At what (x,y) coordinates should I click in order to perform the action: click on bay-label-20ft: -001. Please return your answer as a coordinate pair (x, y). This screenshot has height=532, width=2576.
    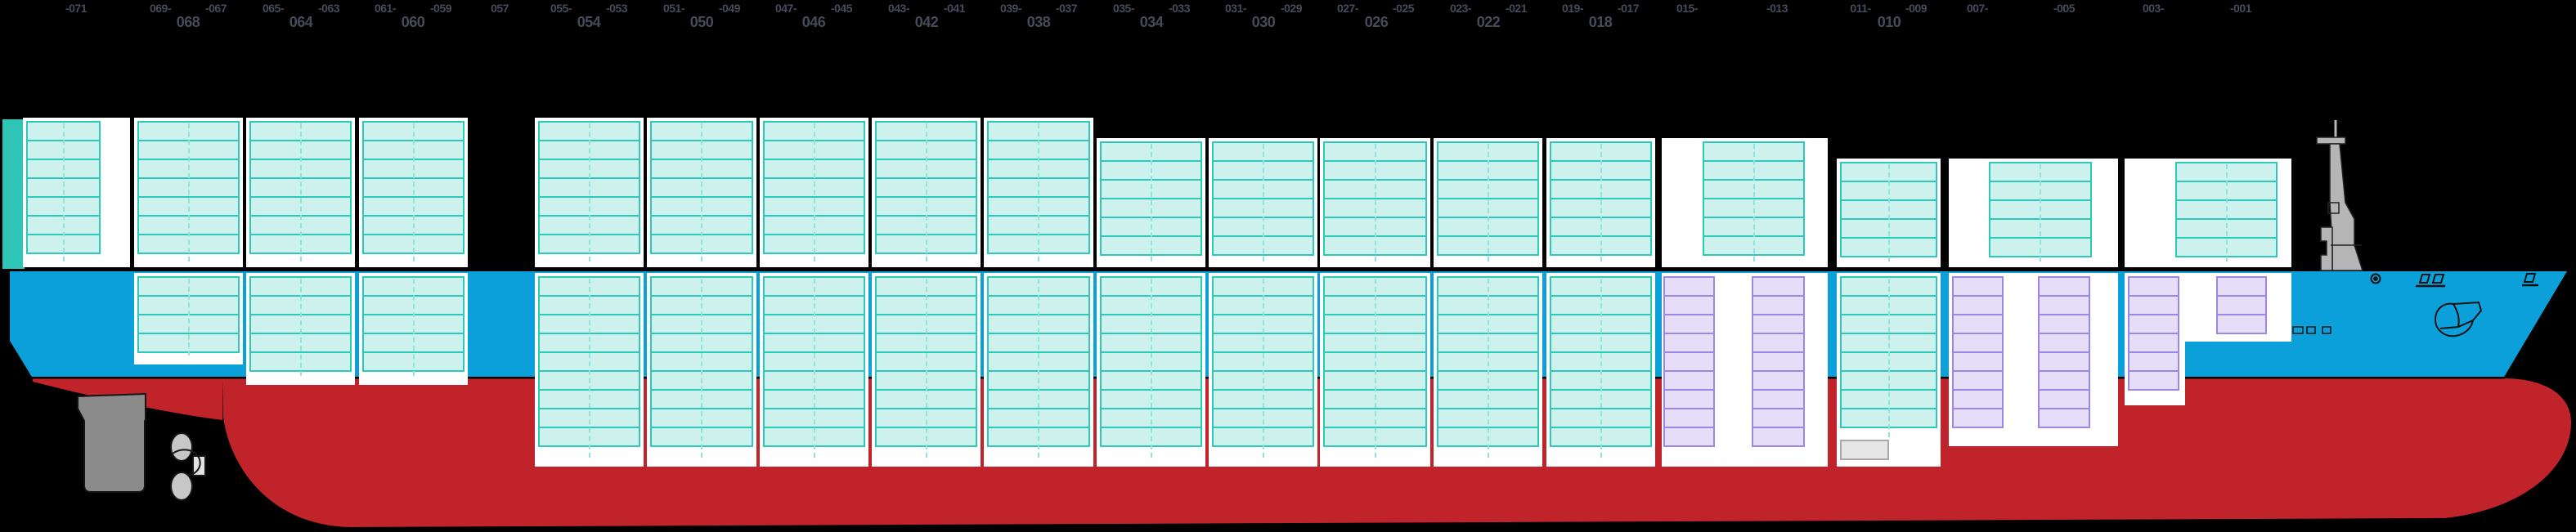
    Looking at the image, I should click on (2240, 8).